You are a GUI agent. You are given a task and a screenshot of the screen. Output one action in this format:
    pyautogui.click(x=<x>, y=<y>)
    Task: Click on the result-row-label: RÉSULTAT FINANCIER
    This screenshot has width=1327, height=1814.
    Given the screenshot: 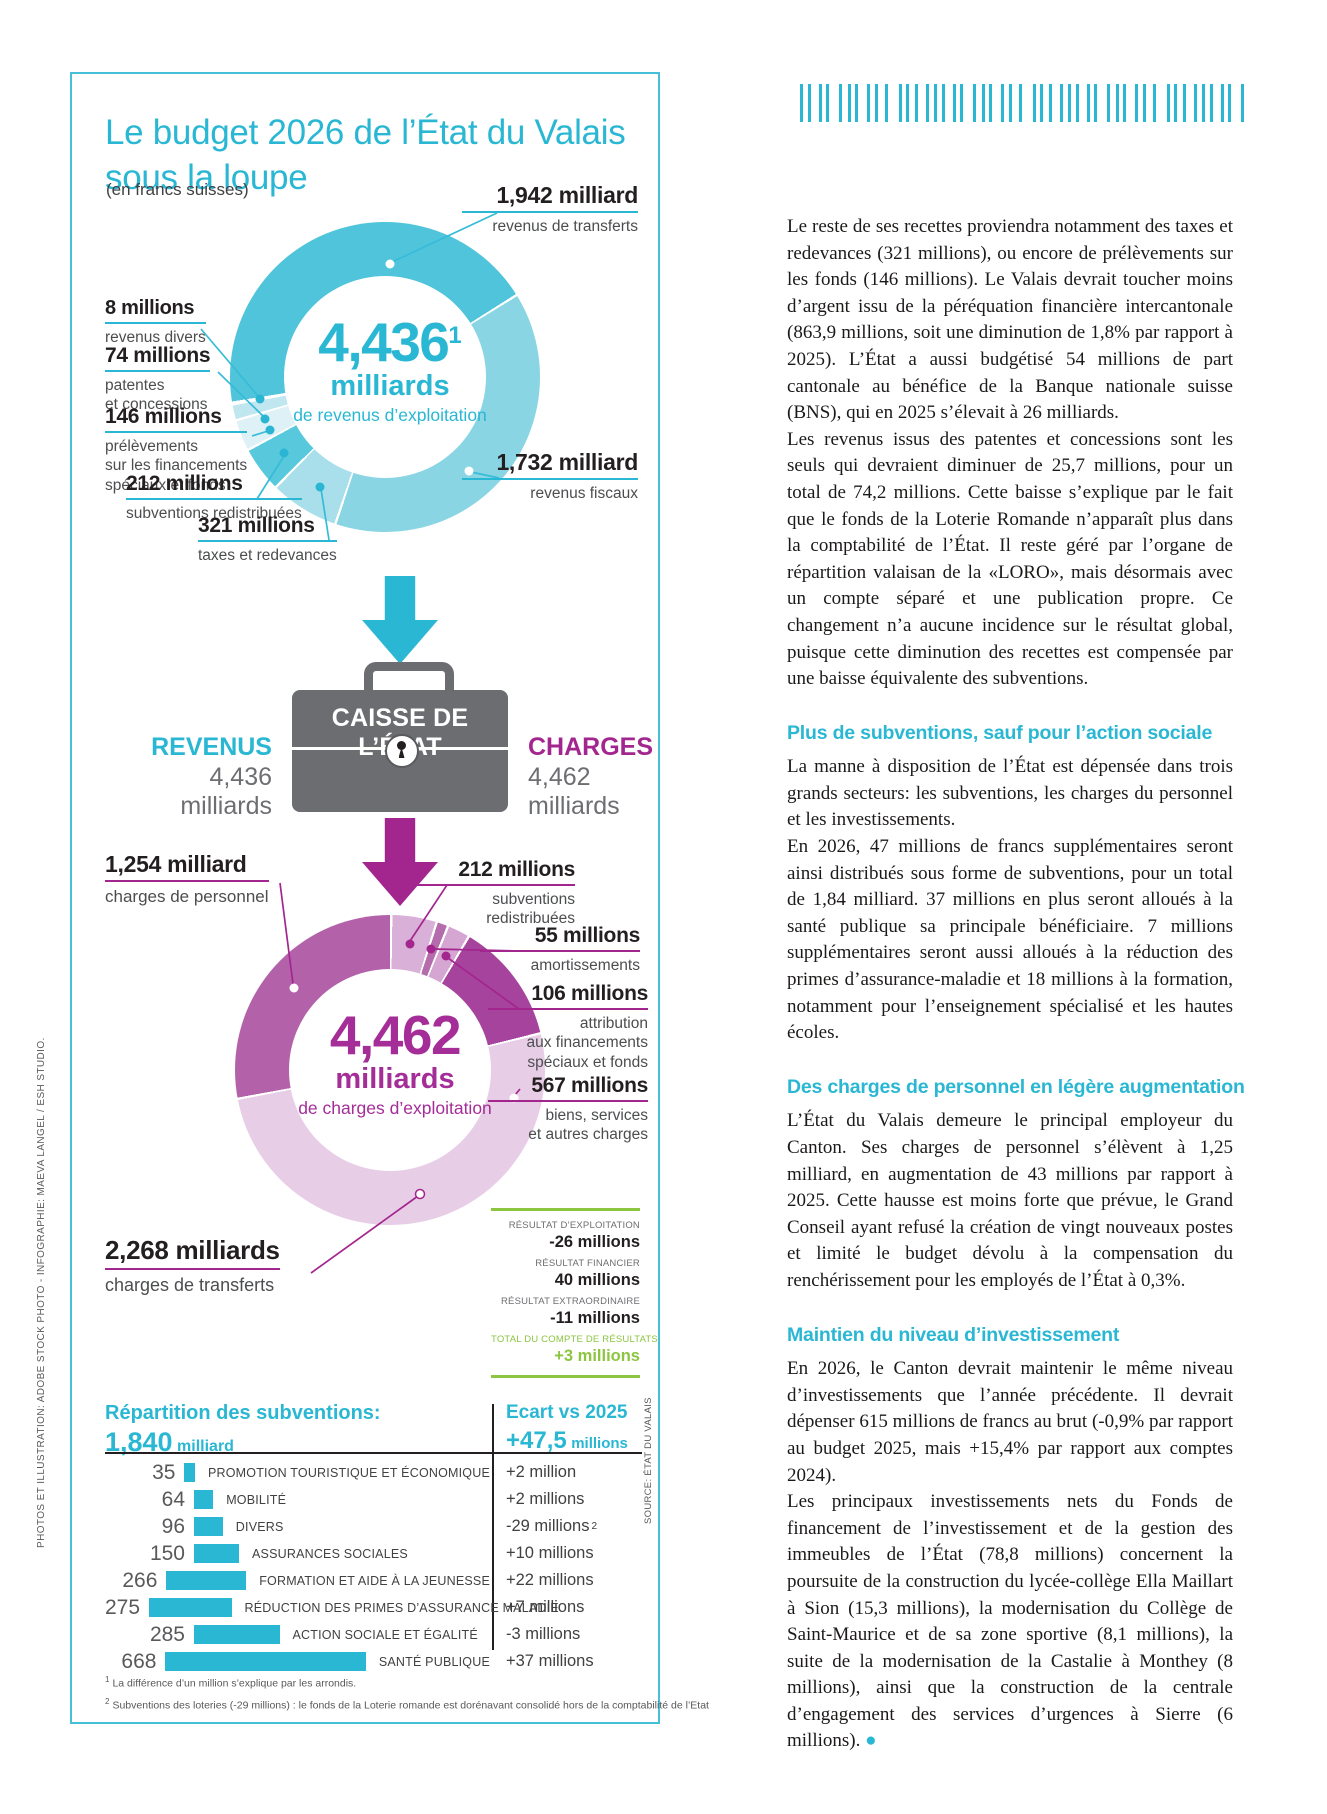 What is the action you would take?
    pyautogui.click(x=587, y=1263)
    